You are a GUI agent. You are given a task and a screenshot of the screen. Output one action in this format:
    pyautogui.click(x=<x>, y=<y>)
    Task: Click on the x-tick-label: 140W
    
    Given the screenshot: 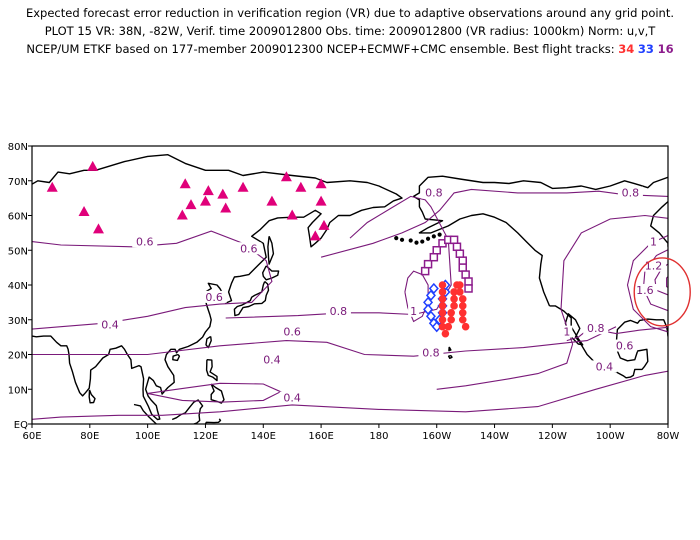 What is the action you would take?
    pyautogui.click(x=494, y=436)
    